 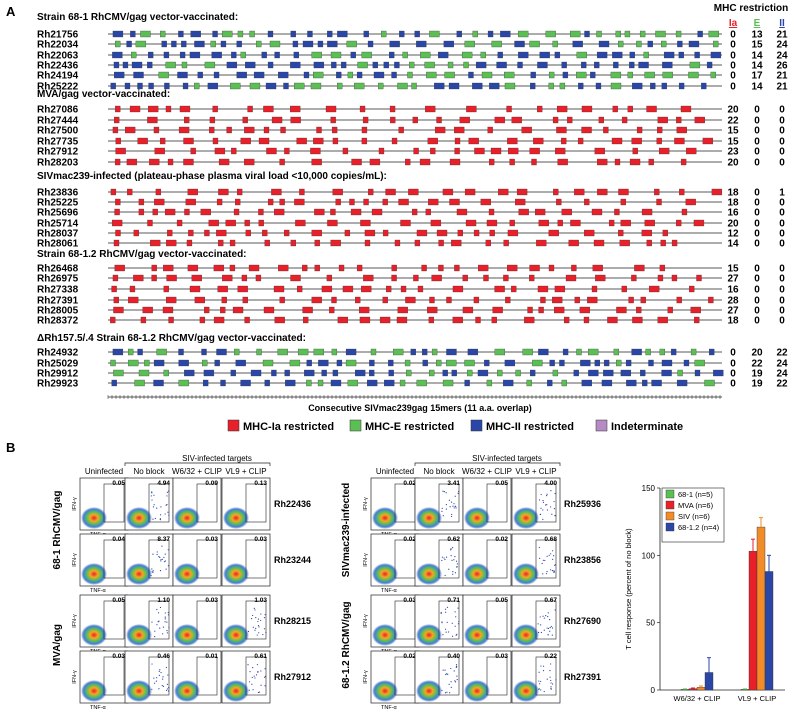 I want to click on count-ia: 12, so click(x=733, y=234).